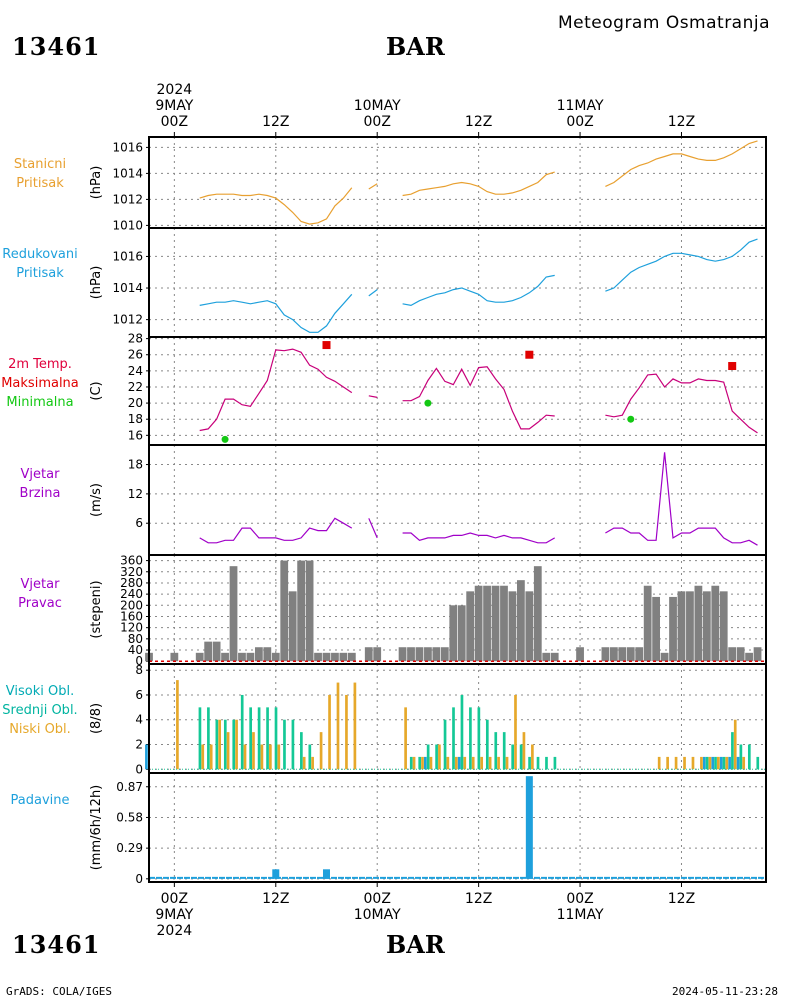 This screenshot has width=800, height=1000. What do you see at coordinates (129, 848) in the screenshot?
I see `y-tick-label: 0.29` at bounding box center [129, 848].